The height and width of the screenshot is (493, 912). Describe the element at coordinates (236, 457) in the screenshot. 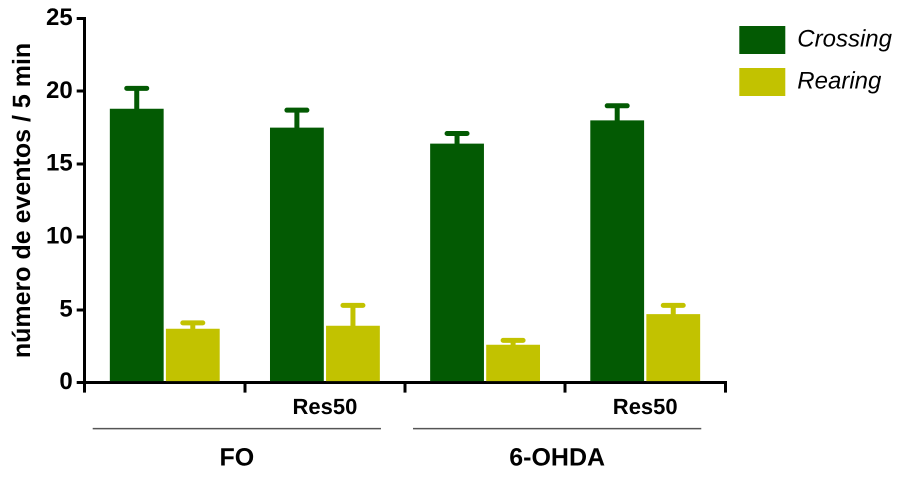

I see `text: FO` at that location.